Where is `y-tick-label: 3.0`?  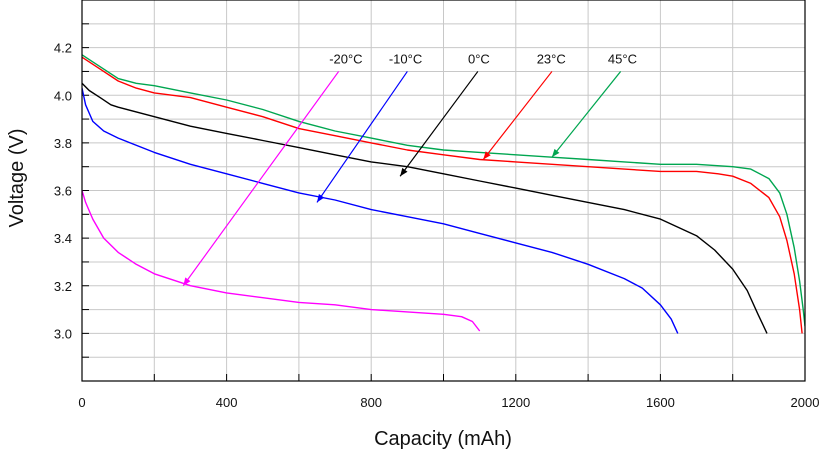
y-tick-label: 3.0 is located at coordinates (63, 333).